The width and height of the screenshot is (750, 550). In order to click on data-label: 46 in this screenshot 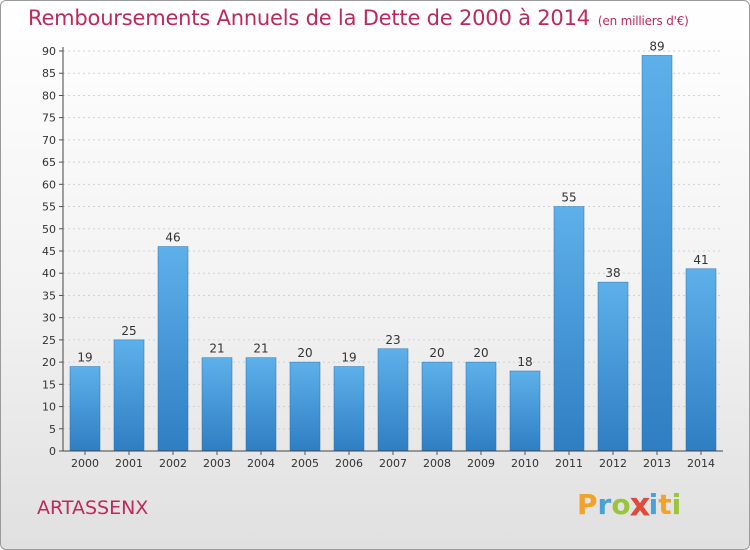, I will do `click(172, 238)`.